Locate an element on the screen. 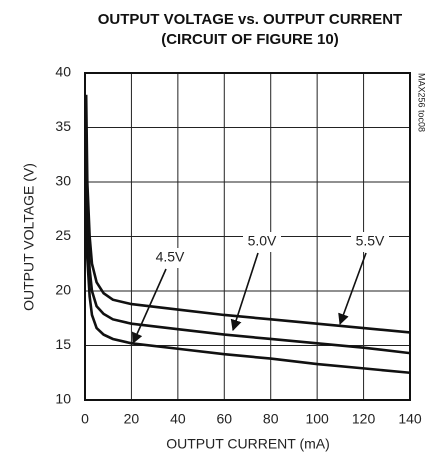  chart-title: (CIRCUIT OF FIGURE 10) is located at coordinates (250, 39).